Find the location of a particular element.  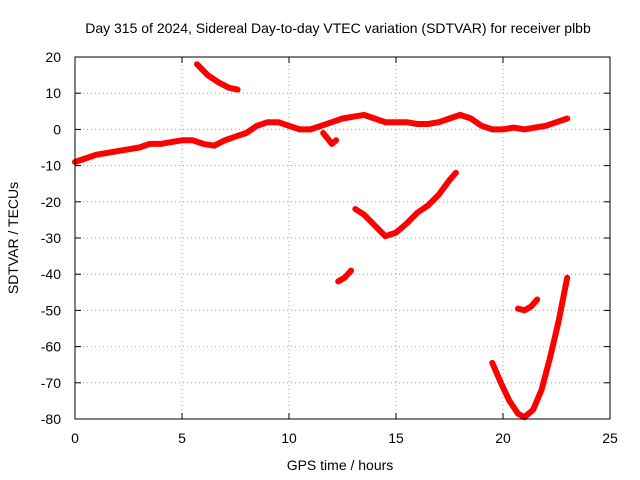

y-tick-label: -20 is located at coordinates (51, 202).